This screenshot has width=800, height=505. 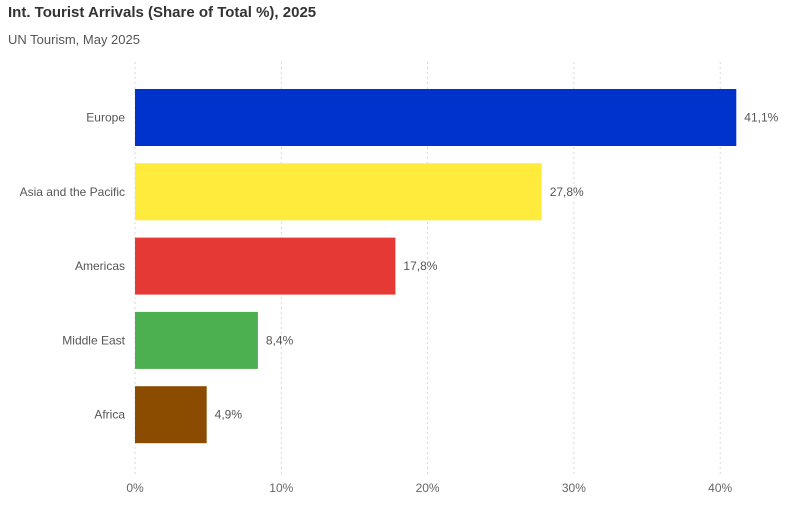 What do you see at coordinates (420, 266) in the screenshot?
I see `data-label: 17,8%` at bounding box center [420, 266].